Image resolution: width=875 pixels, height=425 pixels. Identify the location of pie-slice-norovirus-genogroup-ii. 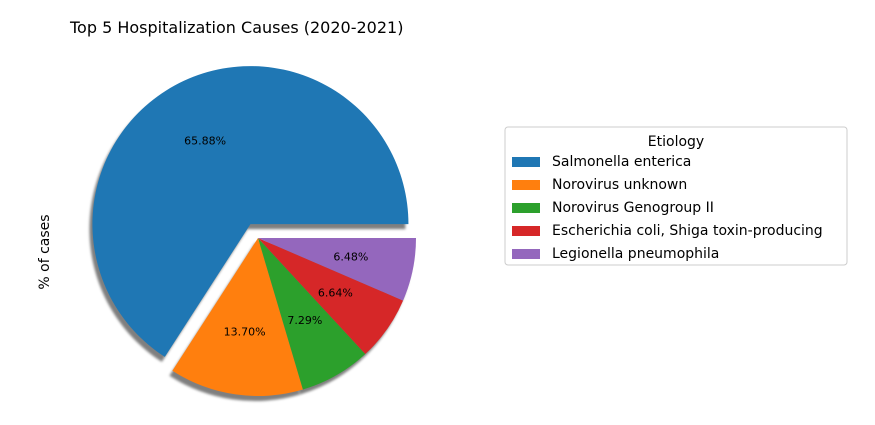
(312, 314).